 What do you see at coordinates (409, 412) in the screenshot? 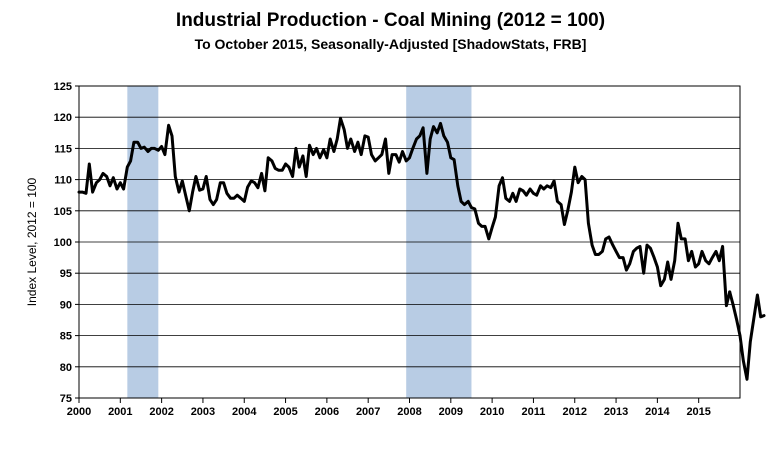
I see `x-tick-label: 2008` at bounding box center [409, 412].